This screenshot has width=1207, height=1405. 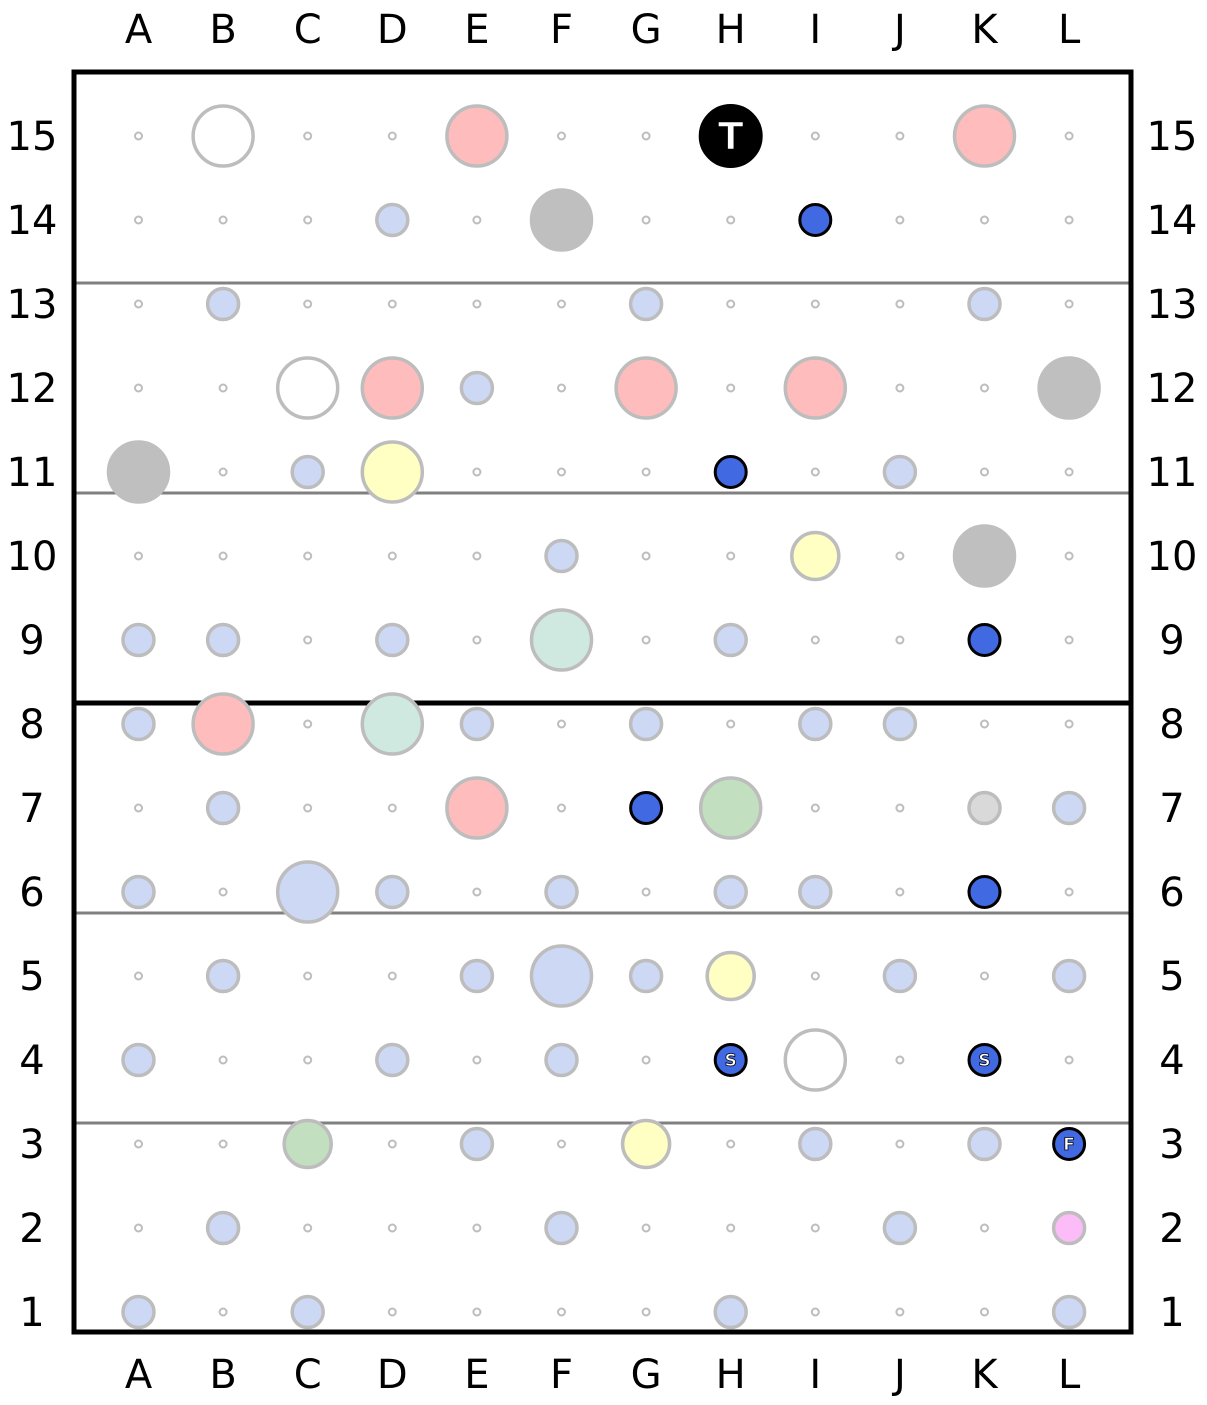 I want to click on piece-blue-piece: S, so click(x=984, y=1060).